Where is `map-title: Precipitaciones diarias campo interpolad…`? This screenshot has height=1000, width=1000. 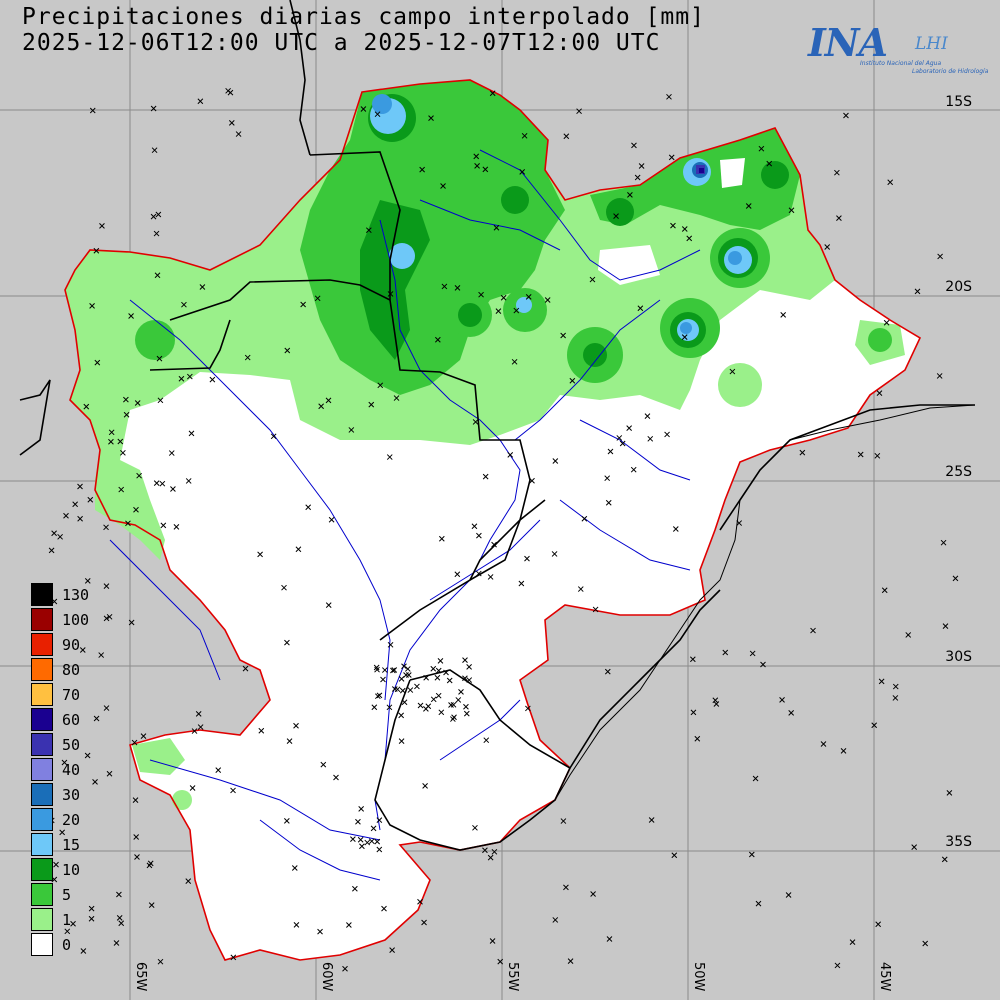
map-title: Precipitaciones diarias campo interpolad… is located at coordinates (363, 17).